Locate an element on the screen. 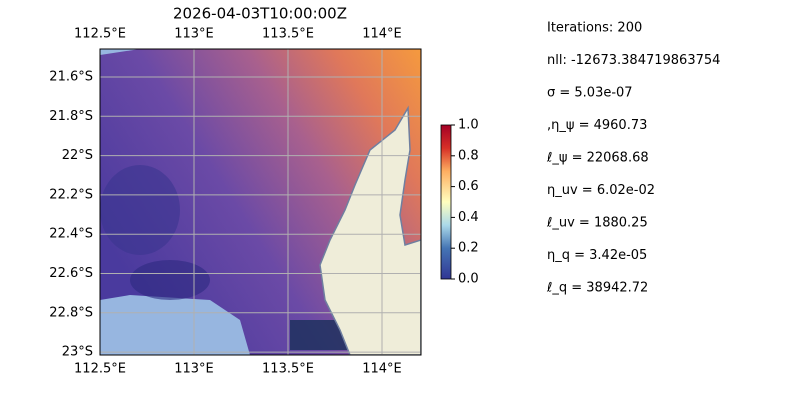  lat-label: 22.4°S is located at coordinates (71, 234).